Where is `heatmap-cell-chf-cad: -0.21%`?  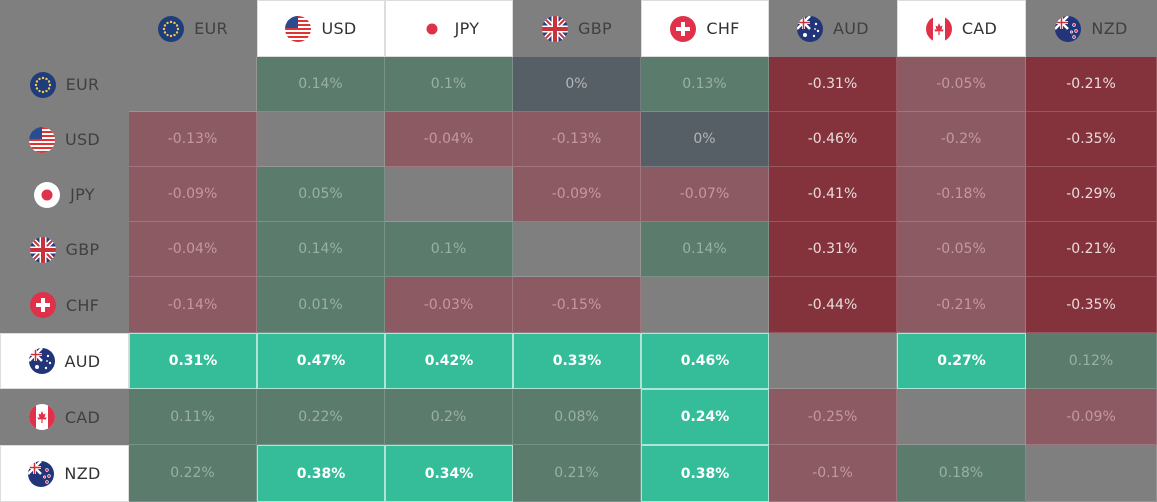
heatmap-cell-chf-cad: -0.21% is located at coordinates (961, 305).